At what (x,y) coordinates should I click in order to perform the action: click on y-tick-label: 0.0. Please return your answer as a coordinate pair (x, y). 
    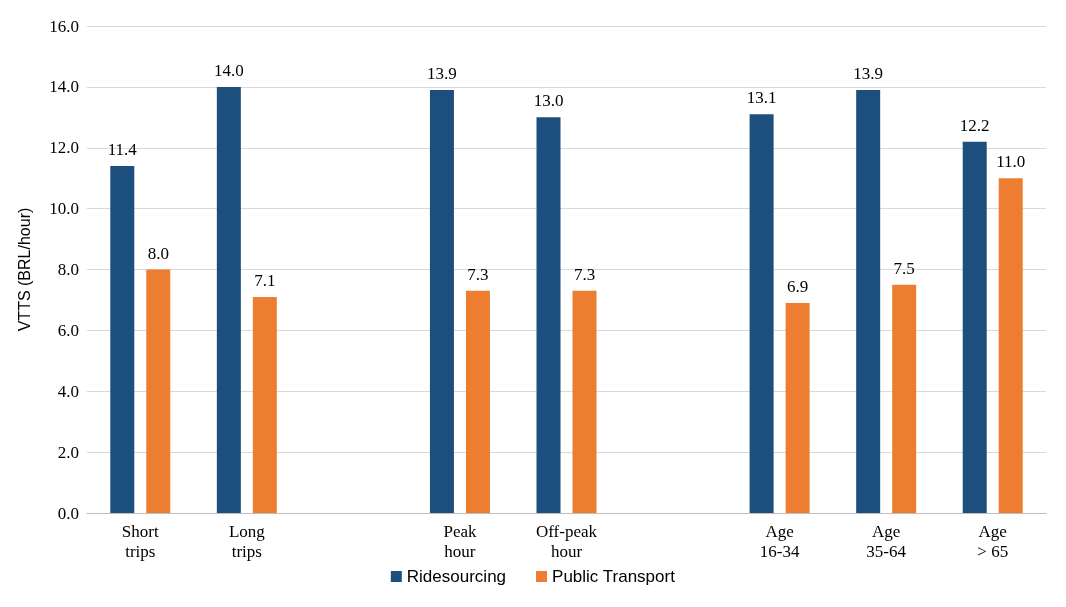
    Looking at the image, I should click on (68, 513).